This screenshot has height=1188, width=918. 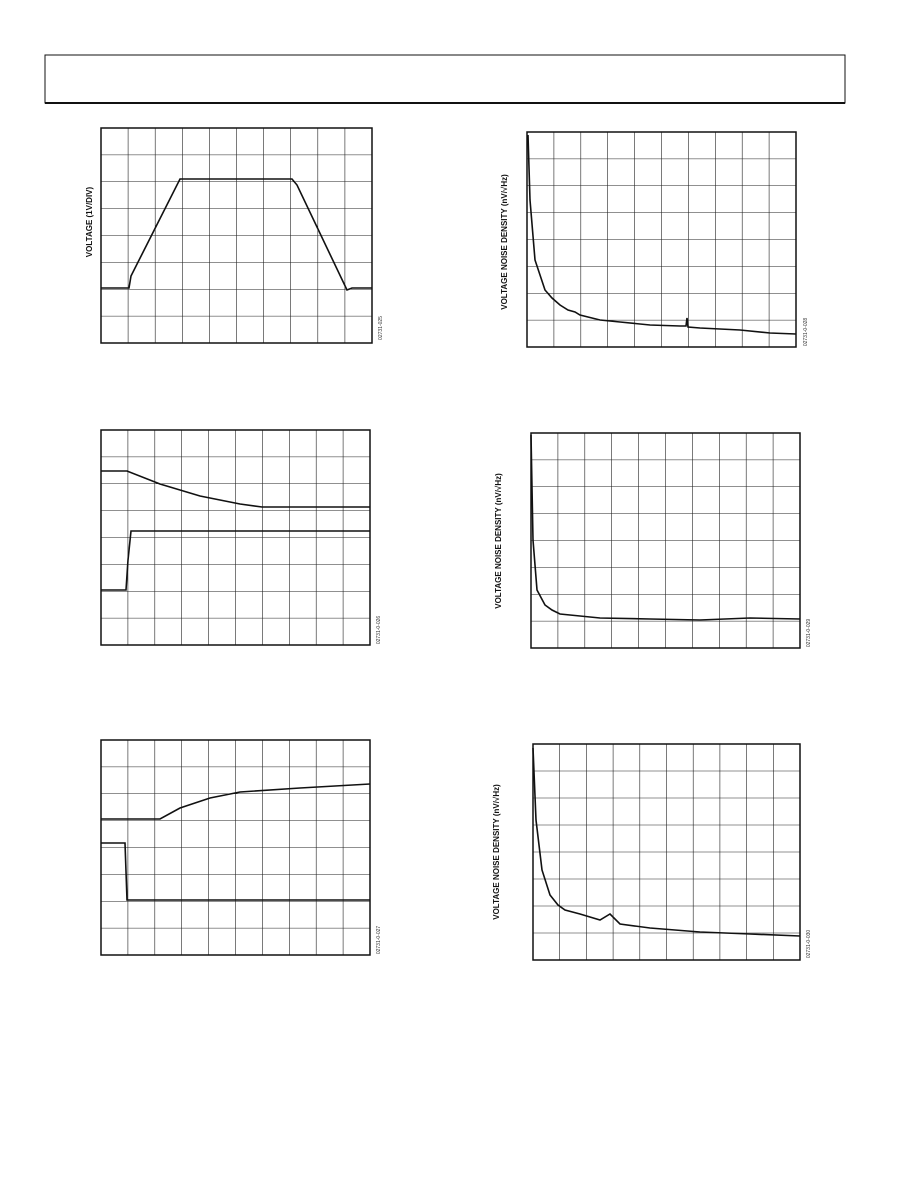 What do you see at coordinates (809, 944) in the screenshot?
I see `figure-code: 02731-0-030` at bounding box center [809, 944].